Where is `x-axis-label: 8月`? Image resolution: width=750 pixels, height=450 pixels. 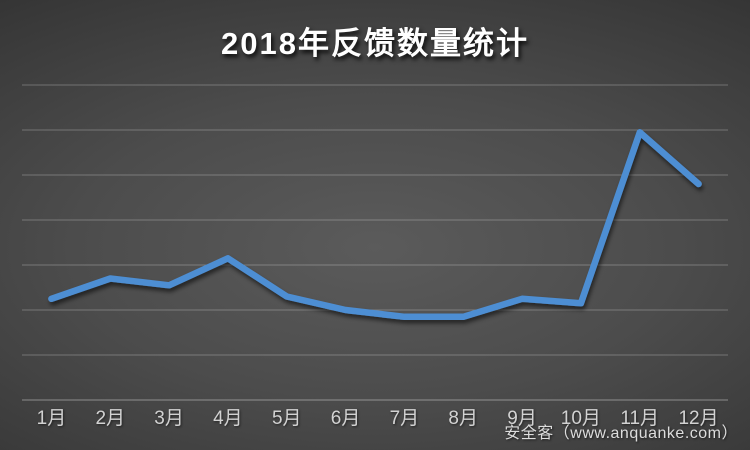
x-axis-label: 8月 is located at coordinates (463, 418).